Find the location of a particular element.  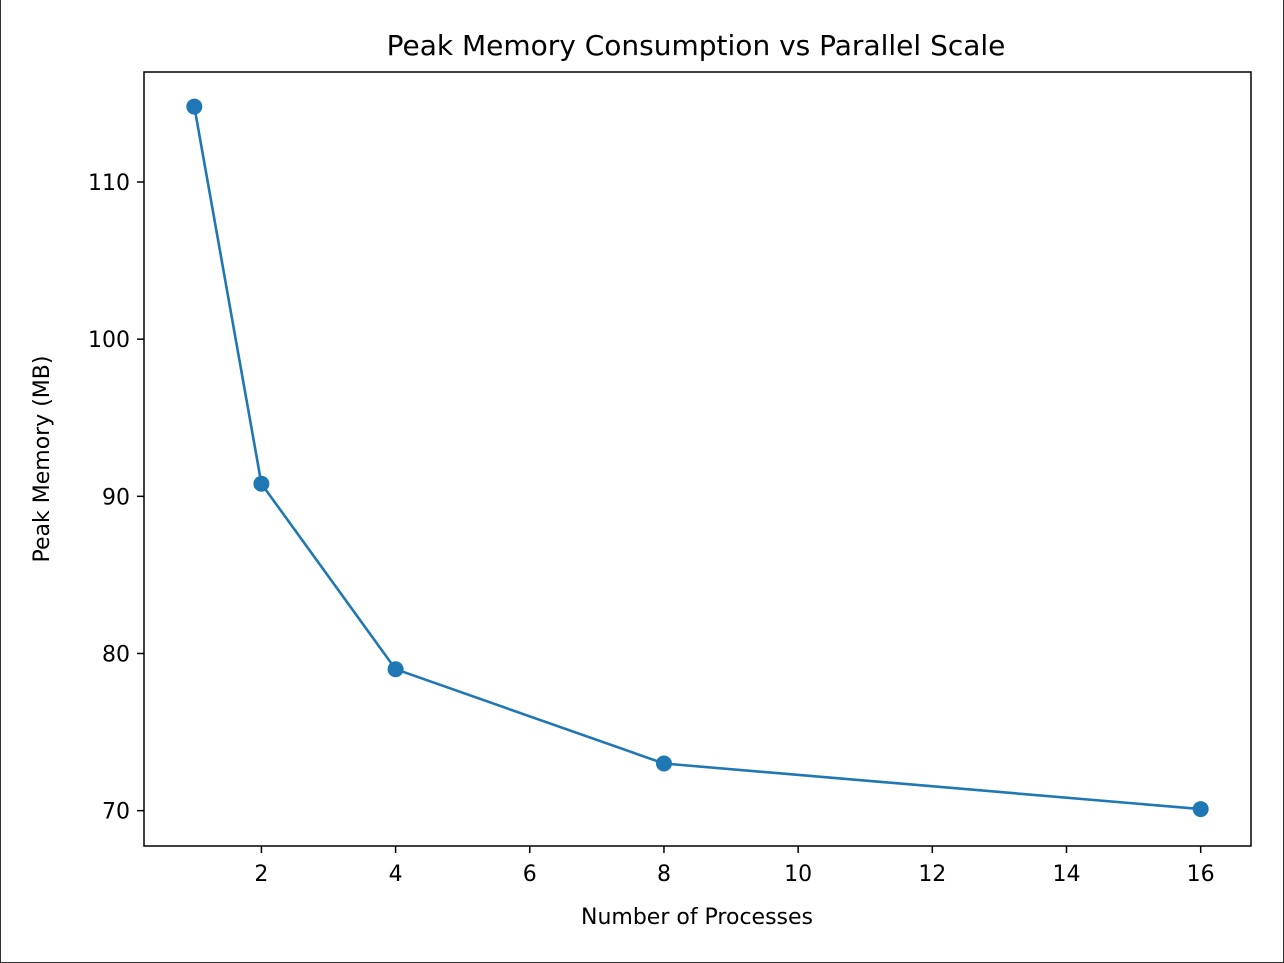

x-tick-label: 12 is located at coordinates (932, 874).